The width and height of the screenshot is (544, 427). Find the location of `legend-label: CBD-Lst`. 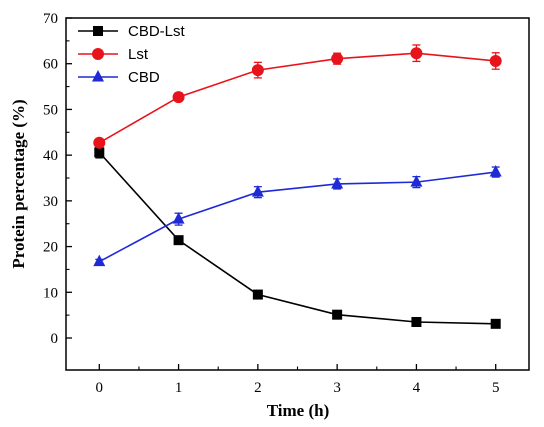

legend-label: CBD-Lst is located at coordinates (157, 31).